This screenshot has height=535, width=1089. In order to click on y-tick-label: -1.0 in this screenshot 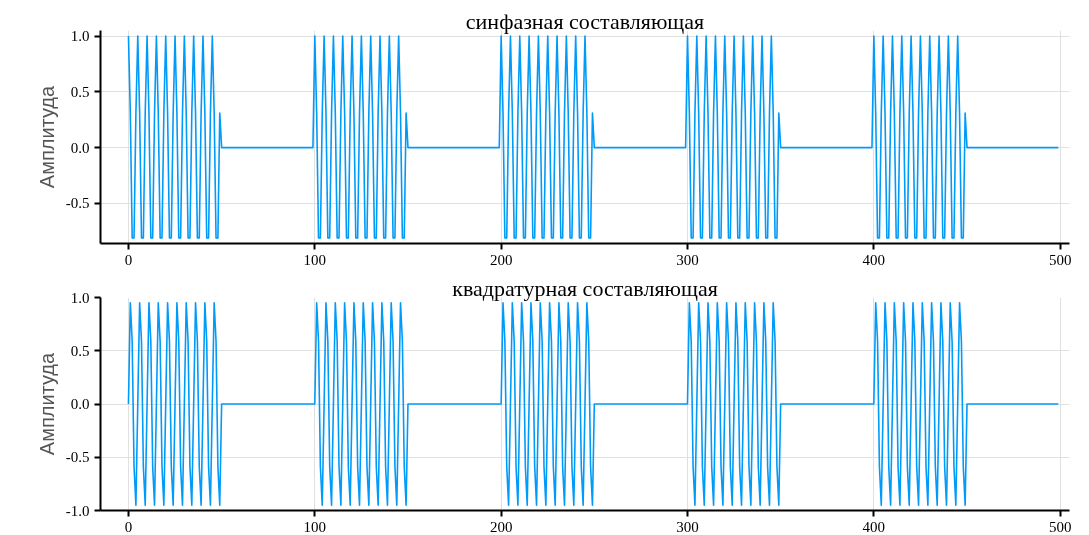, I will do `click(77, 510)`.